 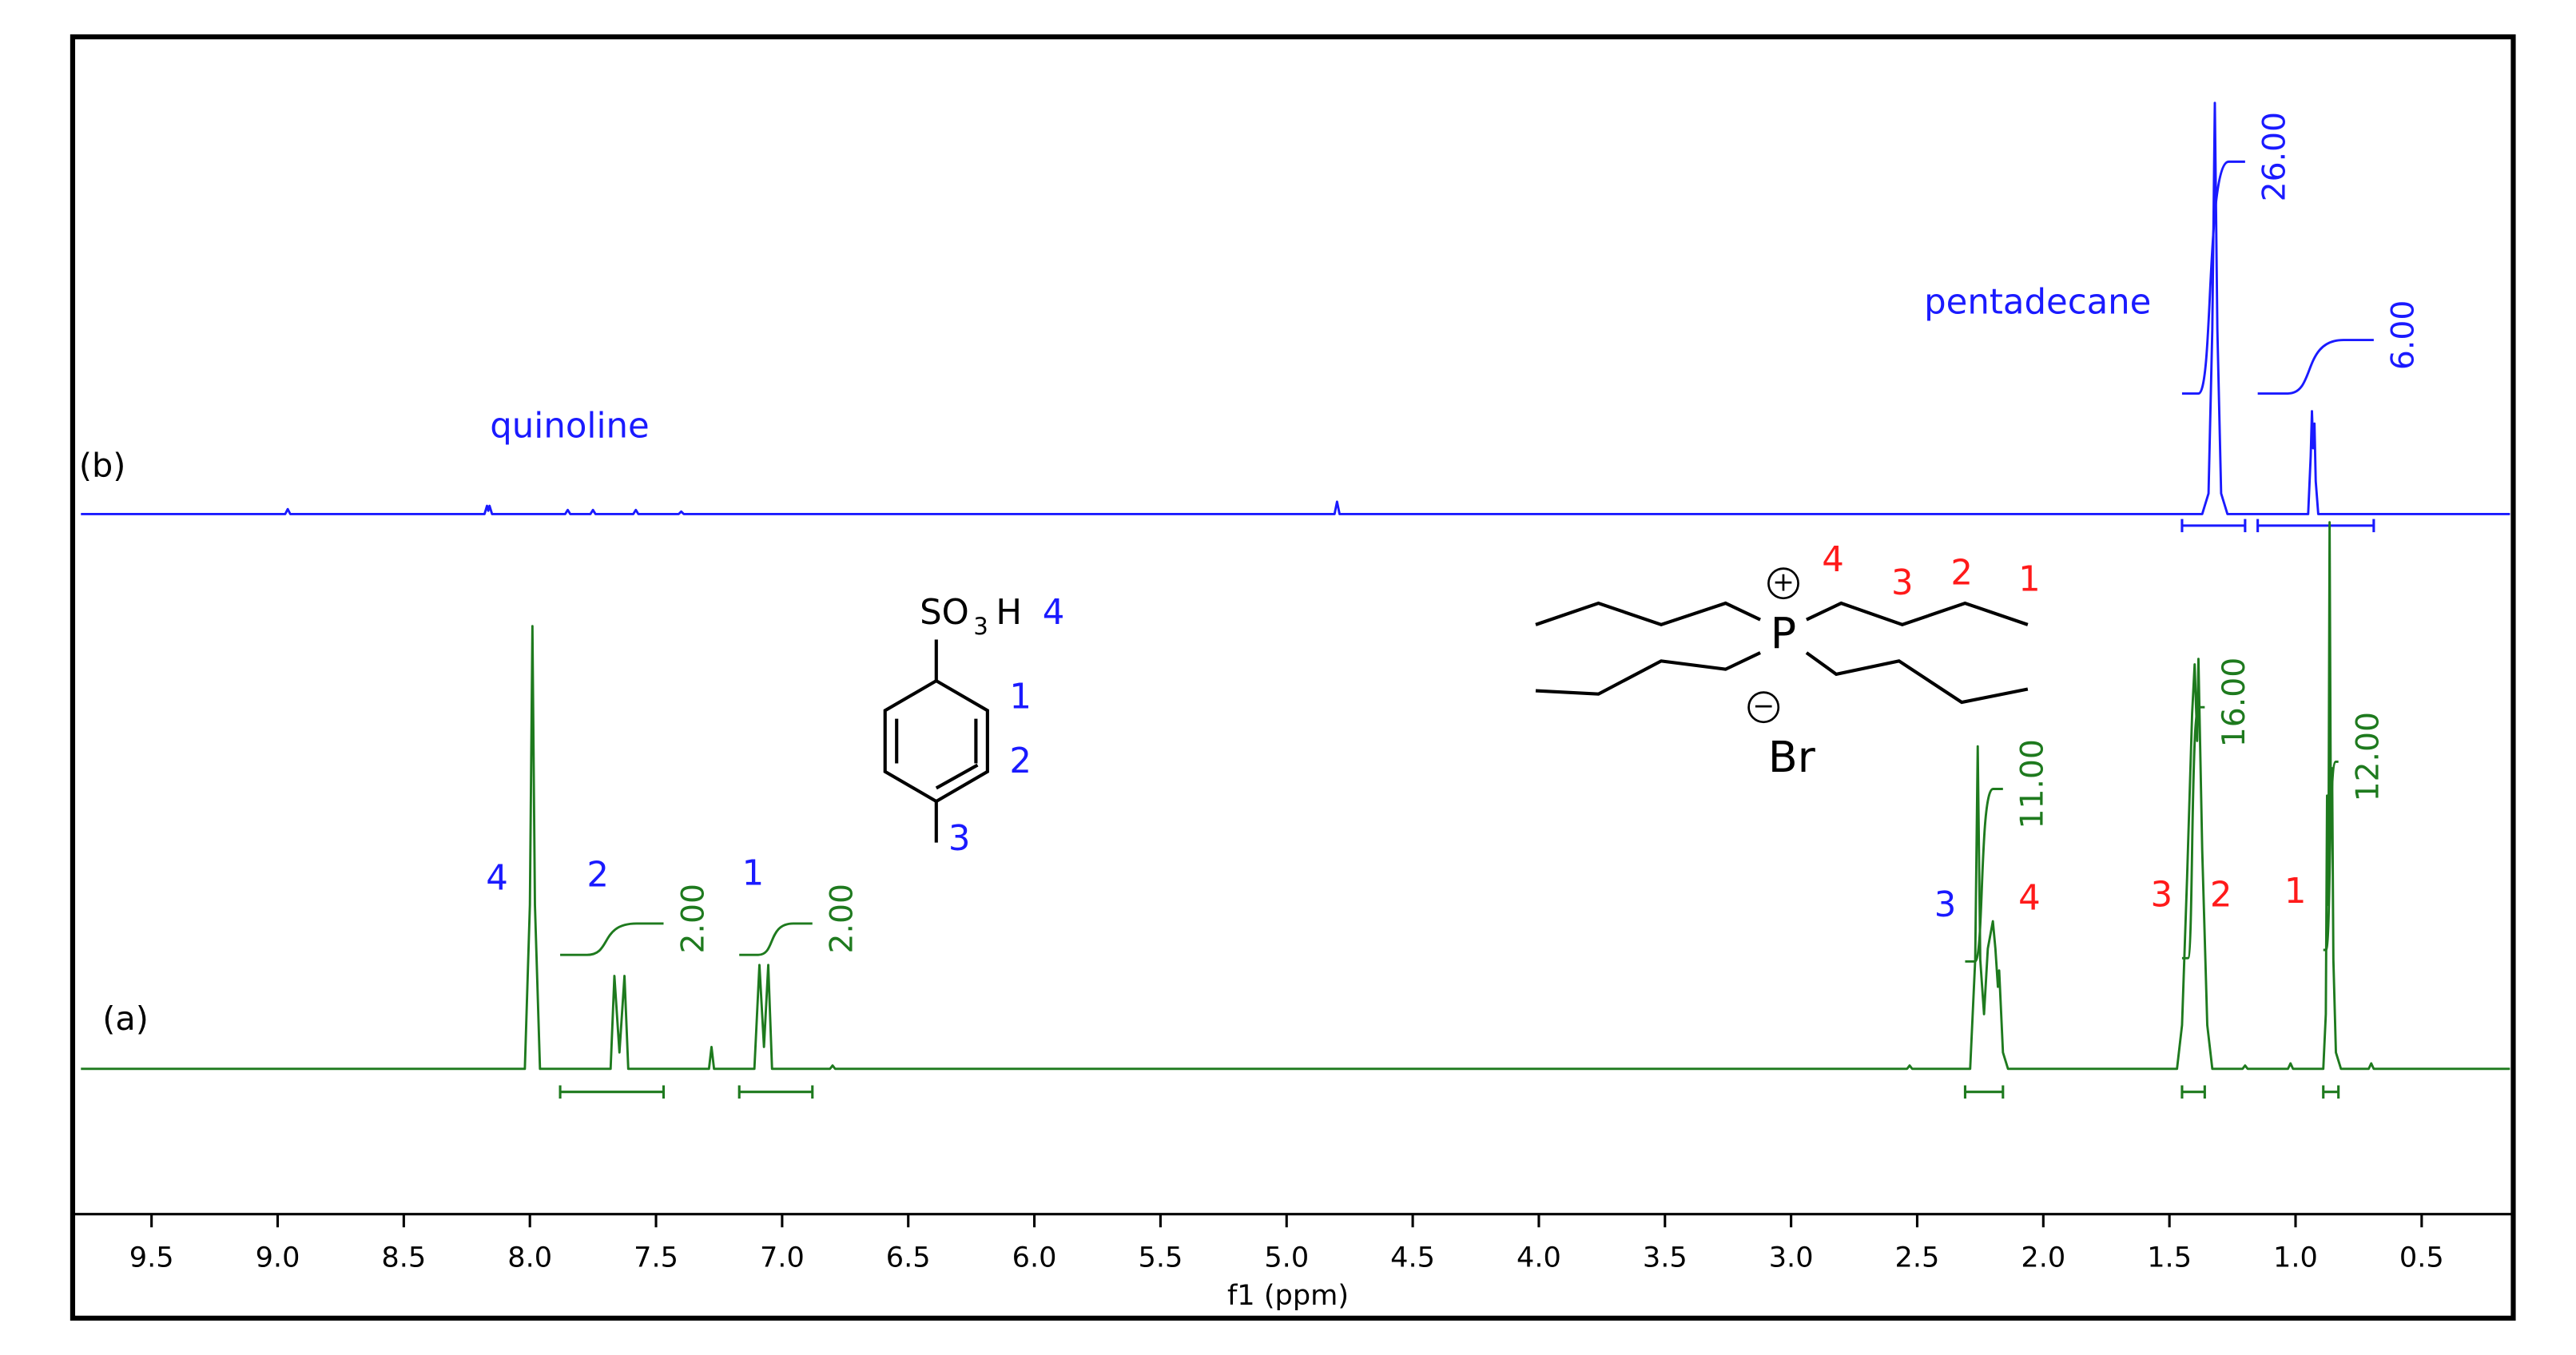 I want to click on annotation: quinoline, so click(x=569, y=426).